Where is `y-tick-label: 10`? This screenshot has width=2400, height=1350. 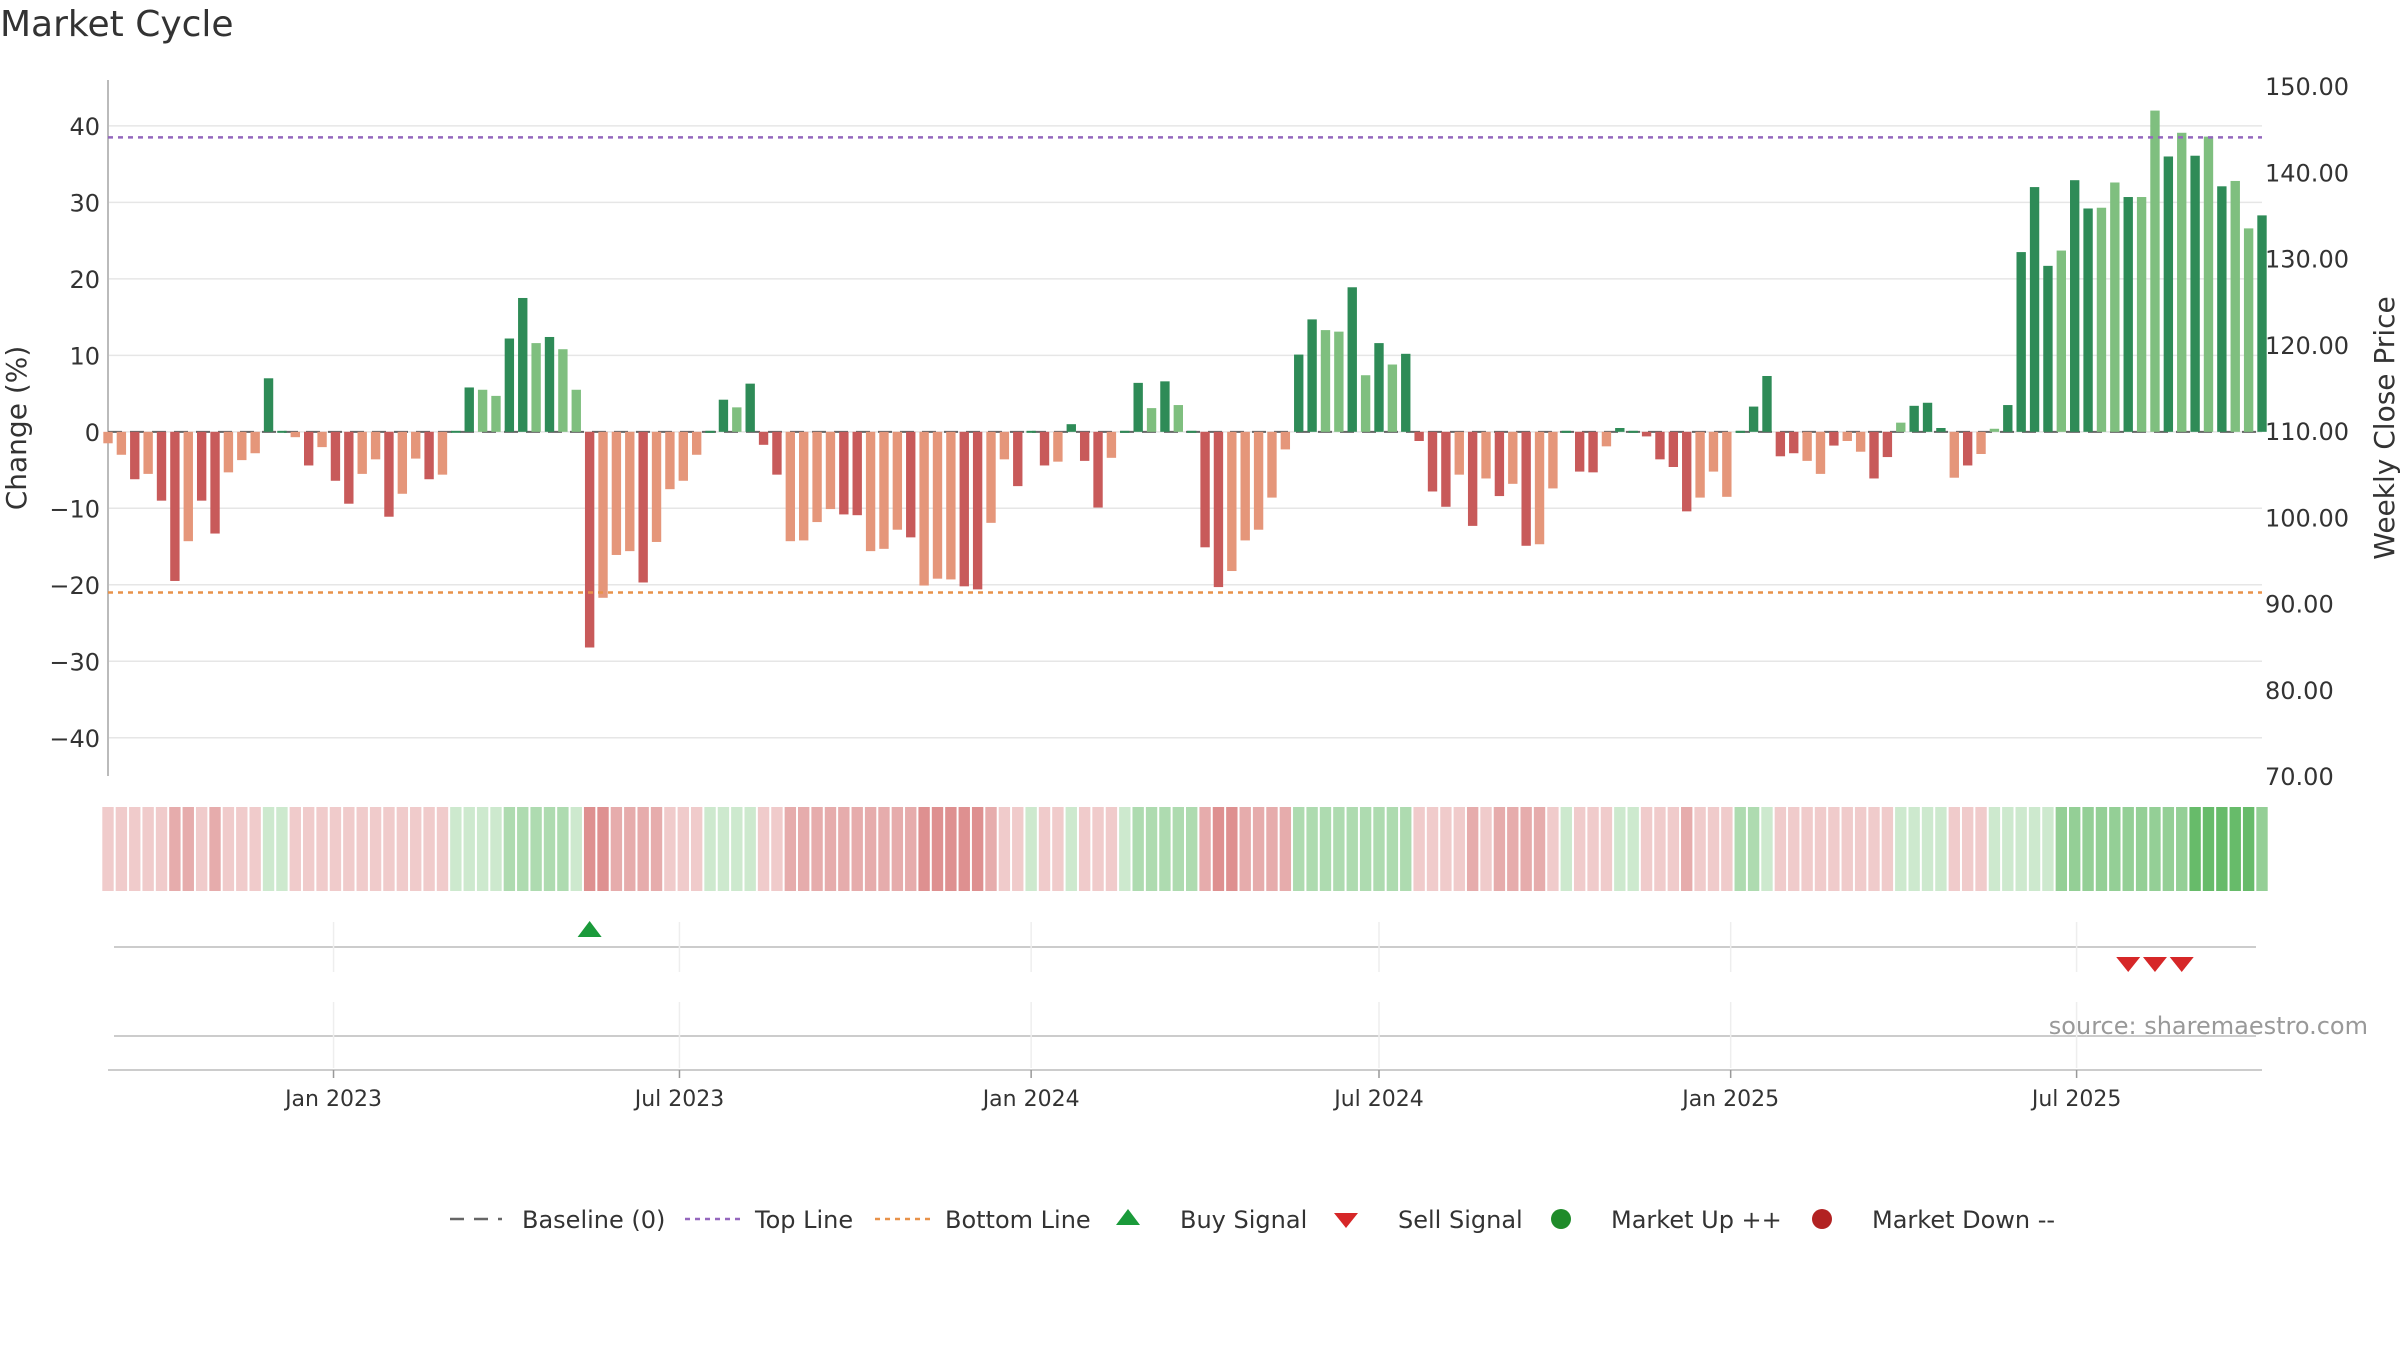 y-tick-label: 10 is located at coordinates (84, 356).